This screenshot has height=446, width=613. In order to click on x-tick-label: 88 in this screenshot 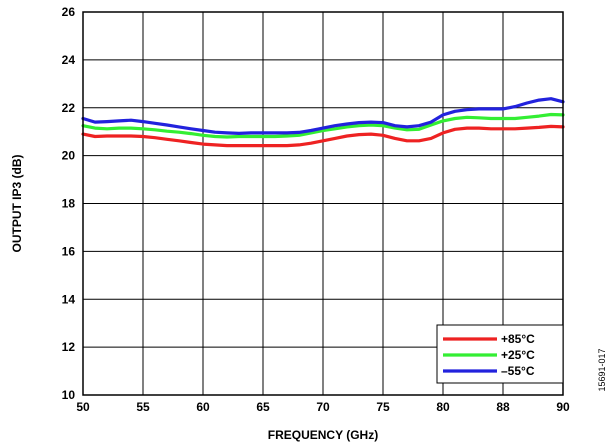, I will do `click(503, 407)`.